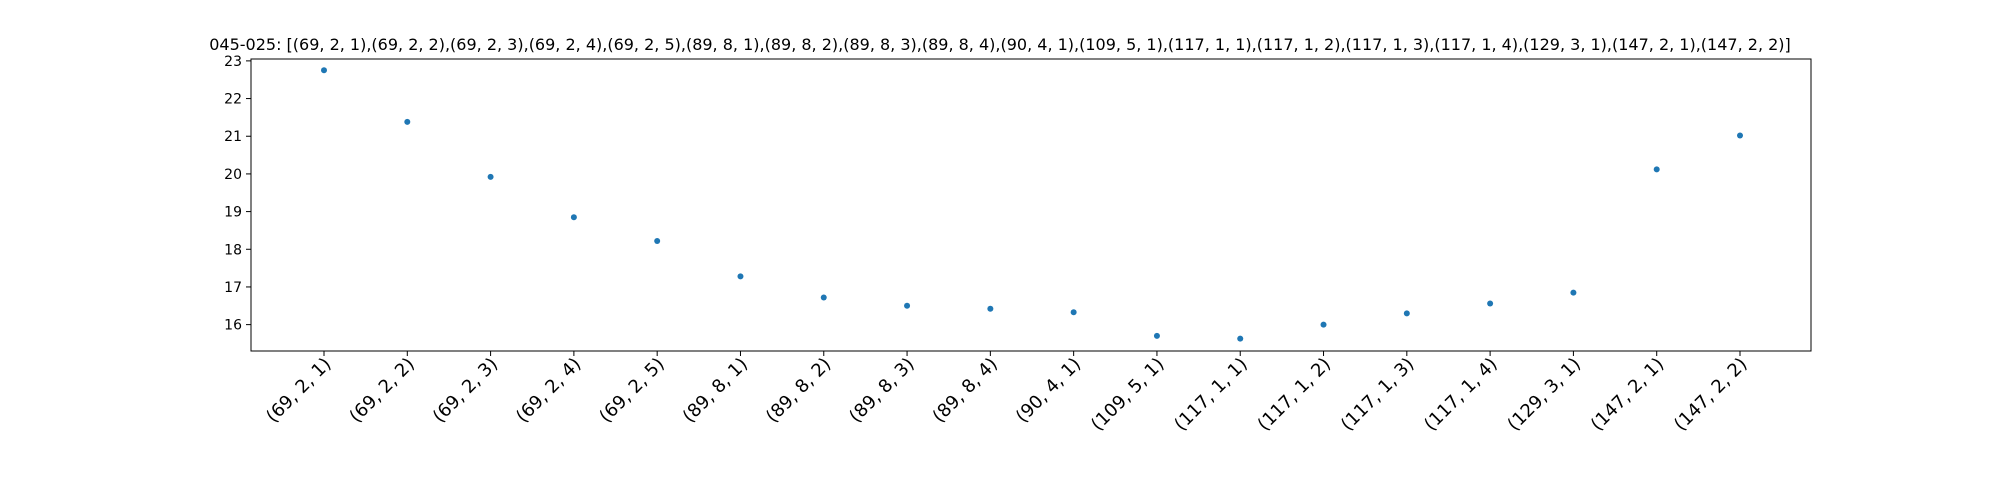 This screenshot has width=2000, height=500. What do you see at coordinates (798, 390) in the screenshot?
I see `x-tick-label: (89, 8, 2)` at bounding box center [798, 390].